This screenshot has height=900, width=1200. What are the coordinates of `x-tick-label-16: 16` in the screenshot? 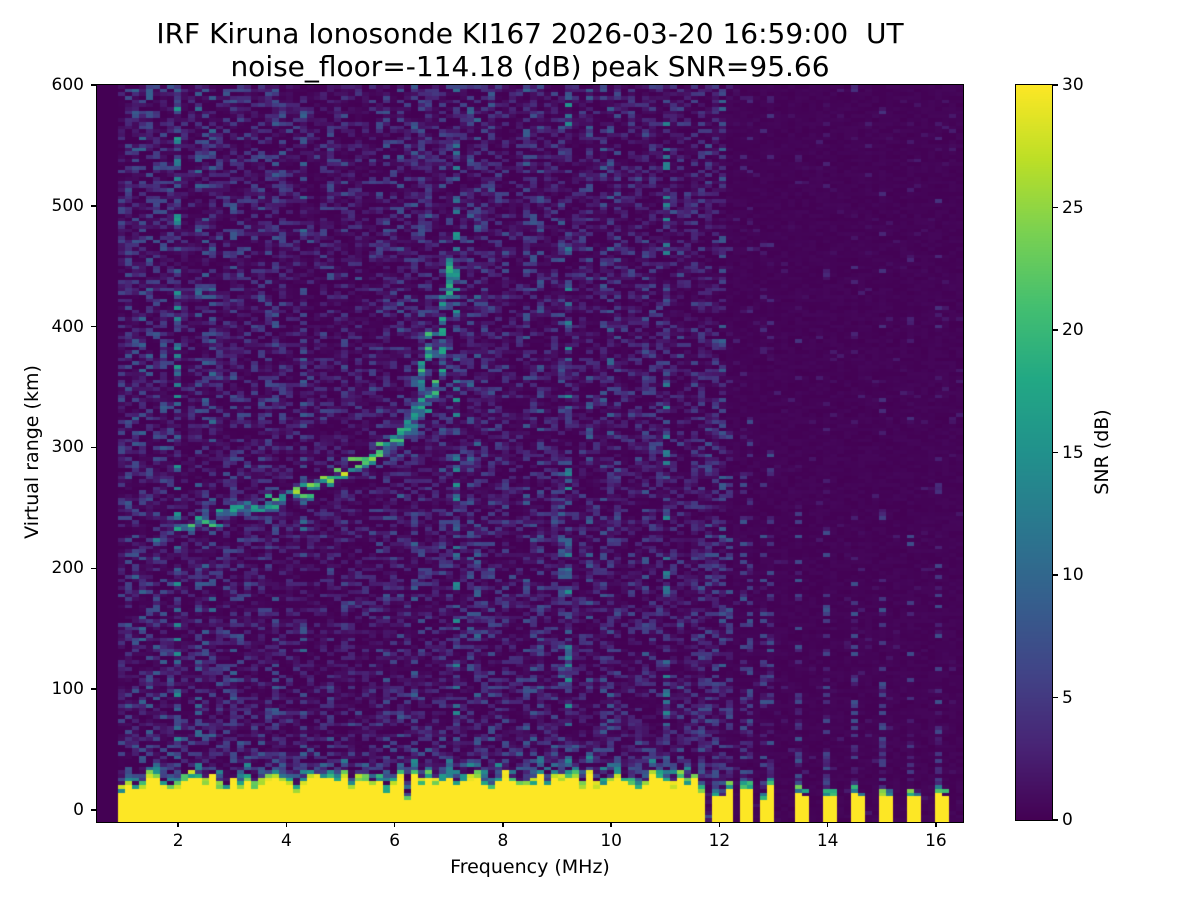 It's located at (936, 841).